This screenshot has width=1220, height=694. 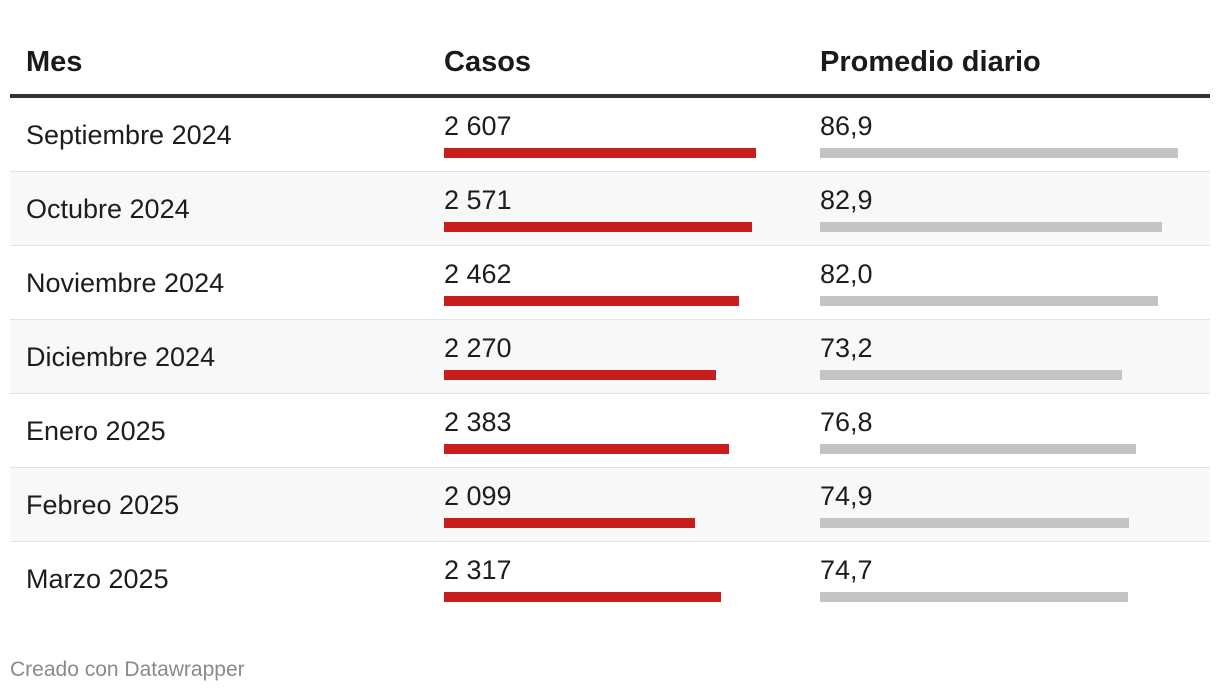 I want to click on table-header: Mes Casos Promedio diario, so click(x=610, y=62).